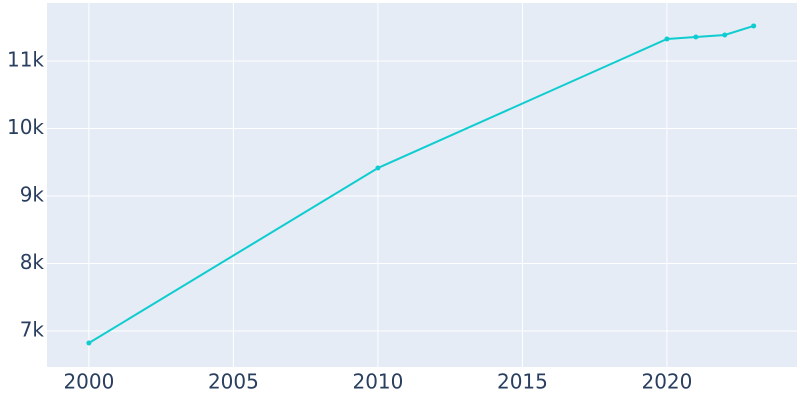 This screenshot has height=404, width=800. I want to click on x-tick-label: 2020, so click(666, 382).